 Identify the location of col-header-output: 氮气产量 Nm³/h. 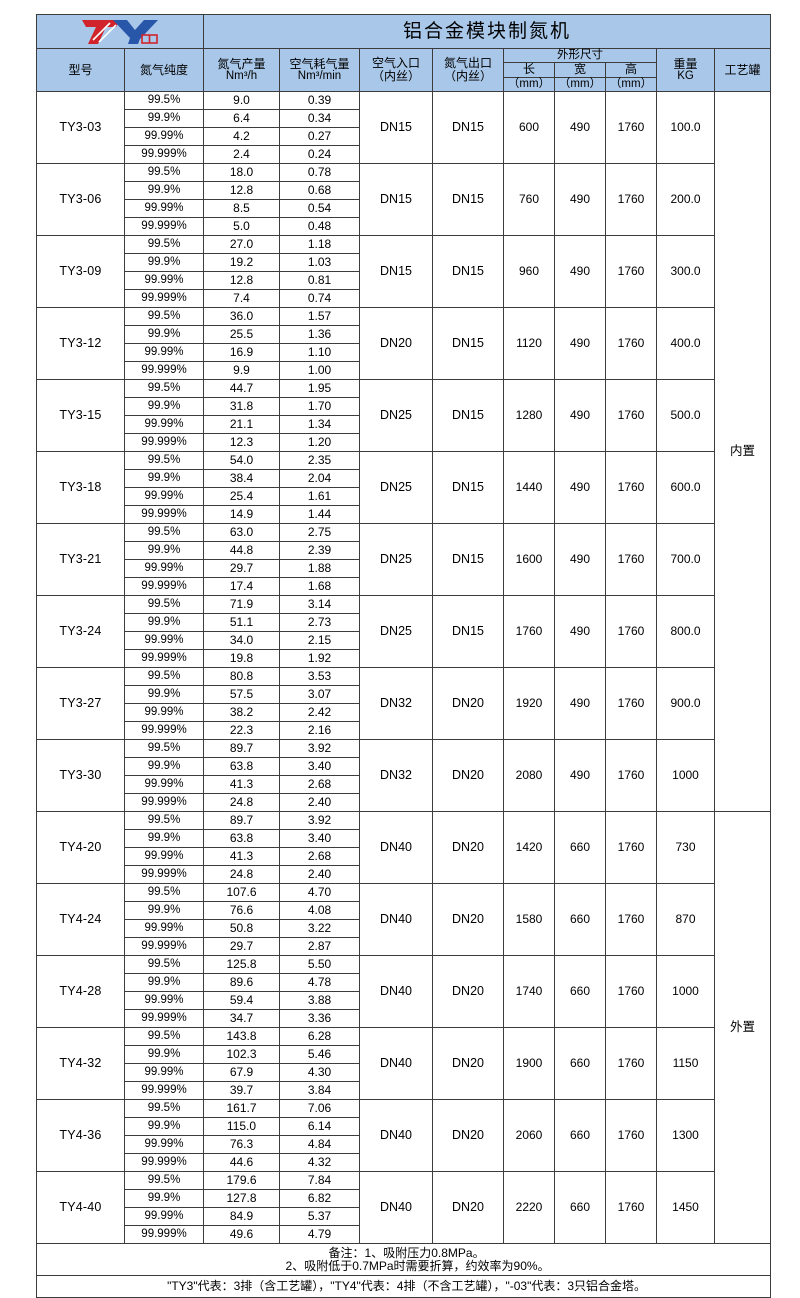
(241, 70).